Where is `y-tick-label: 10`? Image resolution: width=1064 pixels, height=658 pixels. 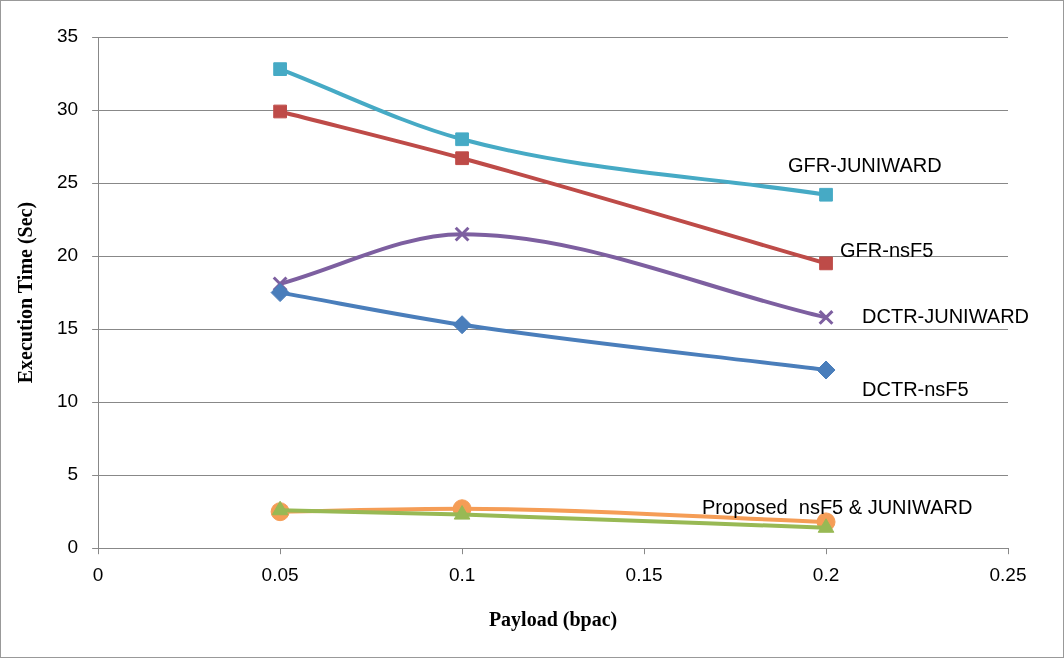 y-tick-label: 10 is located at coordinates (67, 401).